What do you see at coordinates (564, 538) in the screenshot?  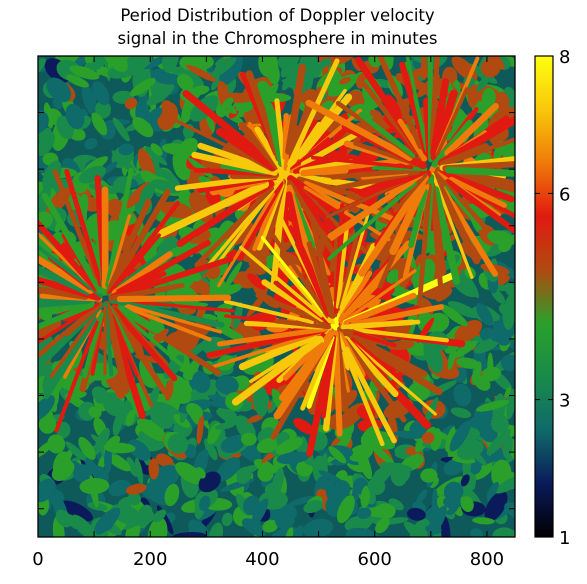 I see `colorbar-tick-label: 1` at bounding box center [564, 538].